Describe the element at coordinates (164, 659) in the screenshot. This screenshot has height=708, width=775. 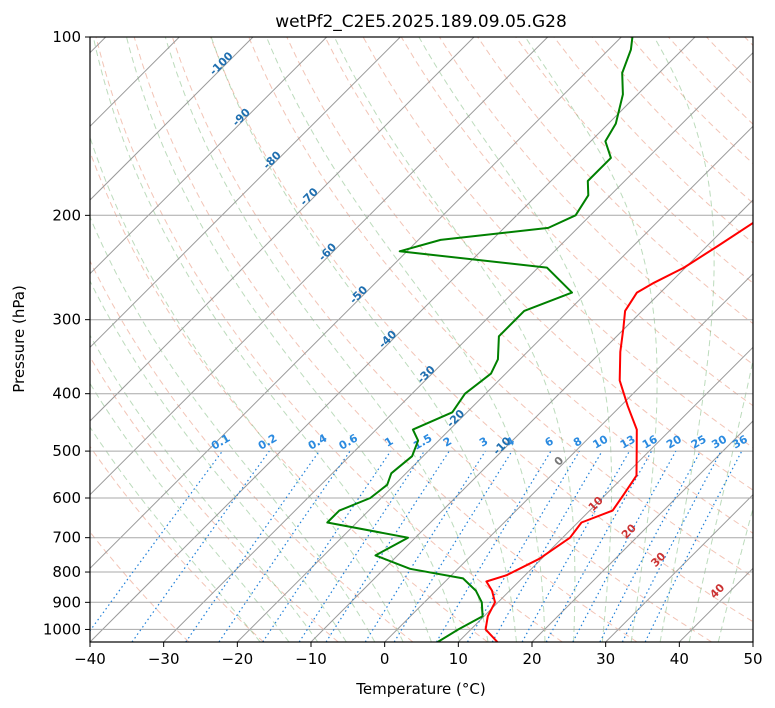
I see `x-tick-label: −30` at that location.